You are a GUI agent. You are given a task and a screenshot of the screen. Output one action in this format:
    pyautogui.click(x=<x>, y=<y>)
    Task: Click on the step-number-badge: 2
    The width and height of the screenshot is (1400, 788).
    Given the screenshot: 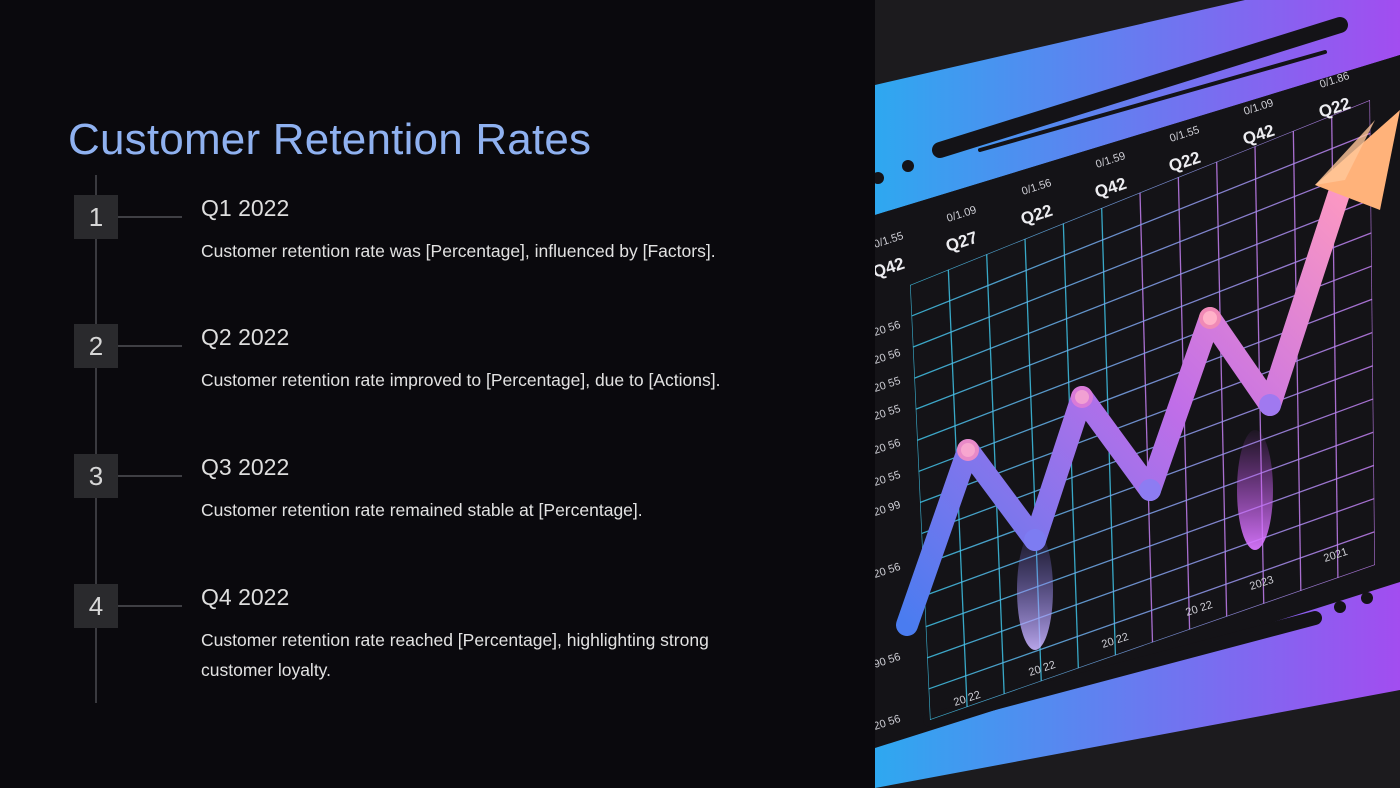 What is the action you would take?
    pyautogui.click(x=96, y=346)
    